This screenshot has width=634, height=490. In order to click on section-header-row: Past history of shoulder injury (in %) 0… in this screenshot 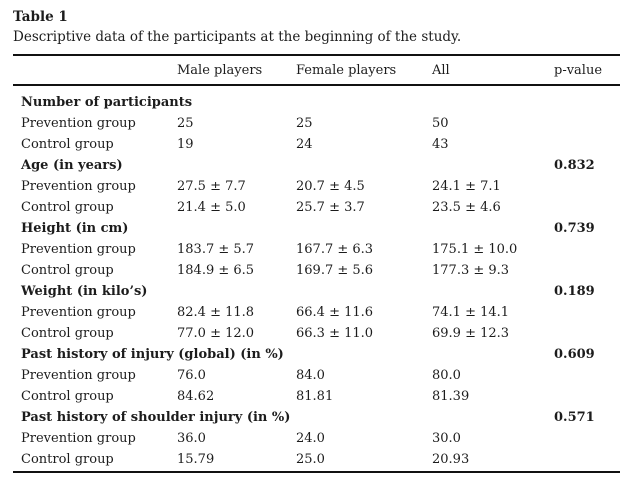, I will do `click(316, 417)`.